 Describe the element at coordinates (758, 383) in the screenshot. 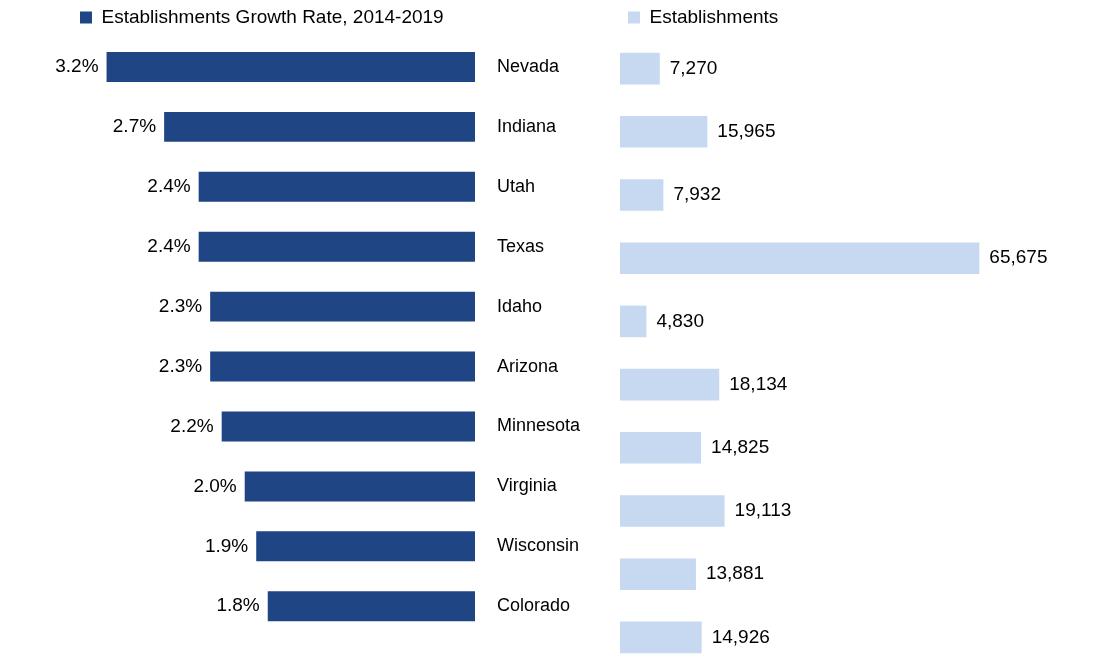

I see `data-label: 18,134` at that location.